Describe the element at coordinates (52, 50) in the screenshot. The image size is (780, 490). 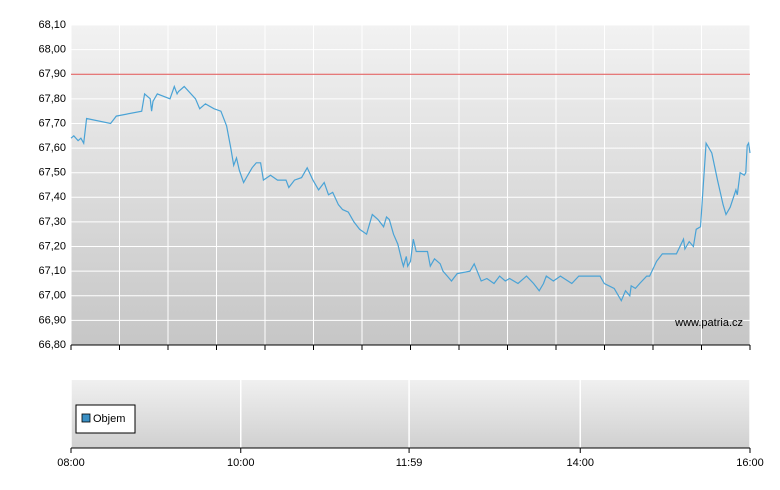
I see `y-tick-label: 68,00` at that location.